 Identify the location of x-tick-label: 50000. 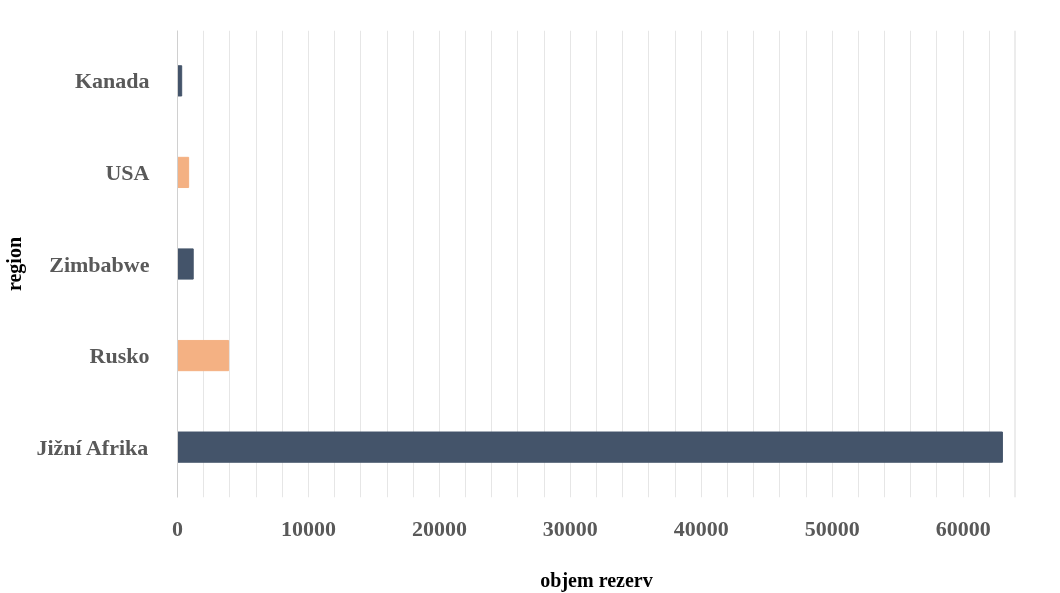
(832, 528).